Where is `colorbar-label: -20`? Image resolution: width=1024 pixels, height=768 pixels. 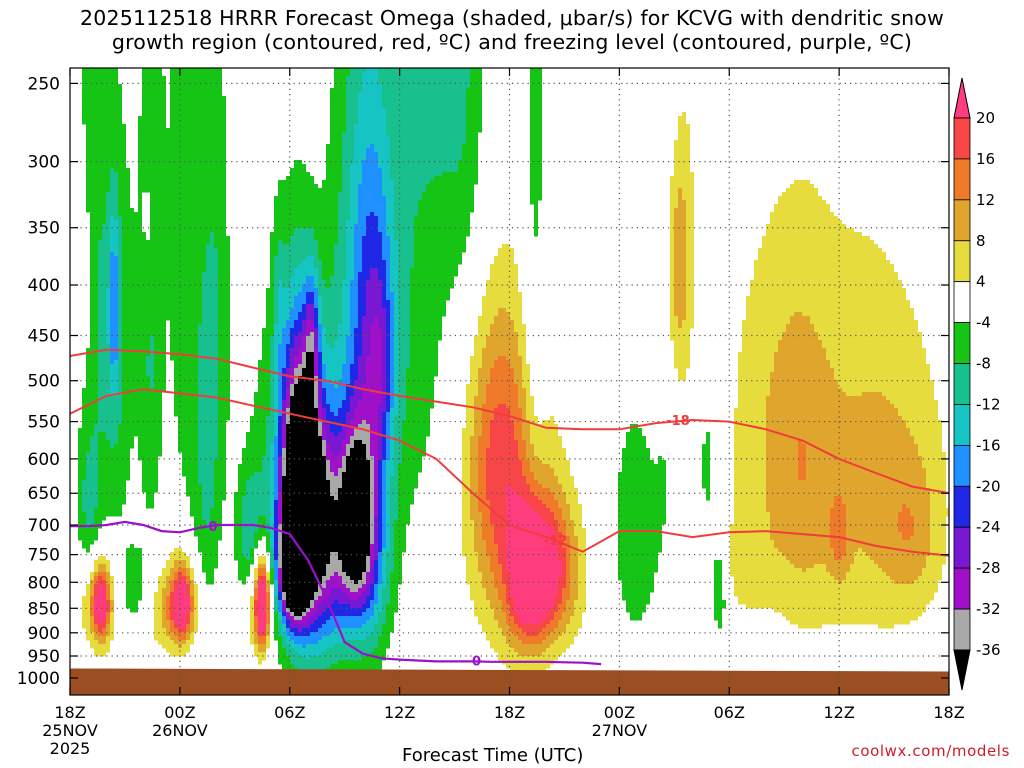
colorbar-label: -20 is located at coordinates (988, 486).